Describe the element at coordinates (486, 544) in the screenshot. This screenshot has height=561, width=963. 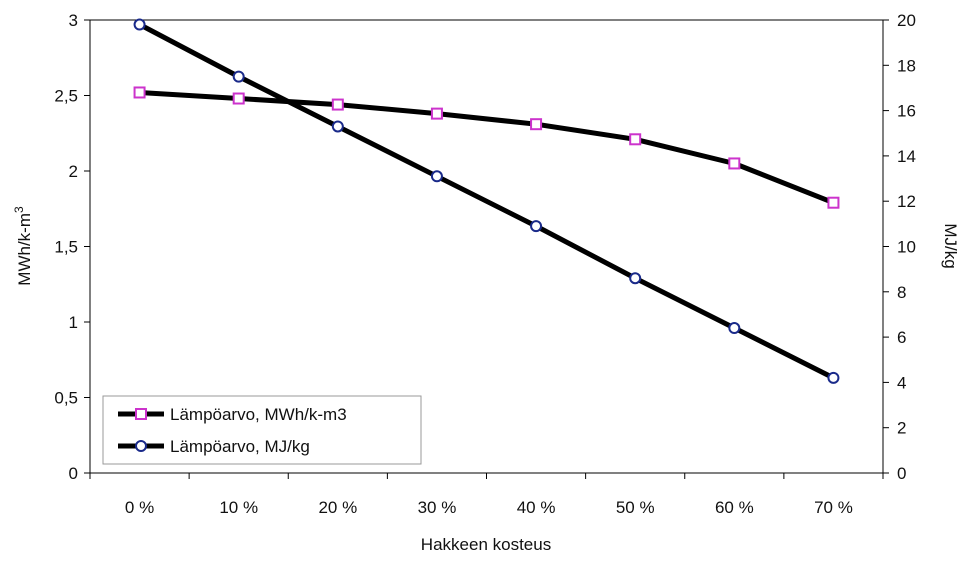
I see `x-axis-title: Hakkeen kosteus` at that location.